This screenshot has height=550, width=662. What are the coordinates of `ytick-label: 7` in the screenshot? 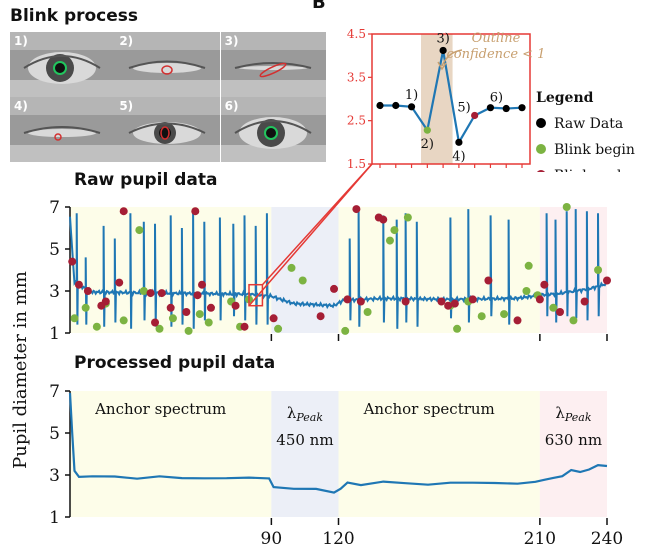 It's located at (54, 392).